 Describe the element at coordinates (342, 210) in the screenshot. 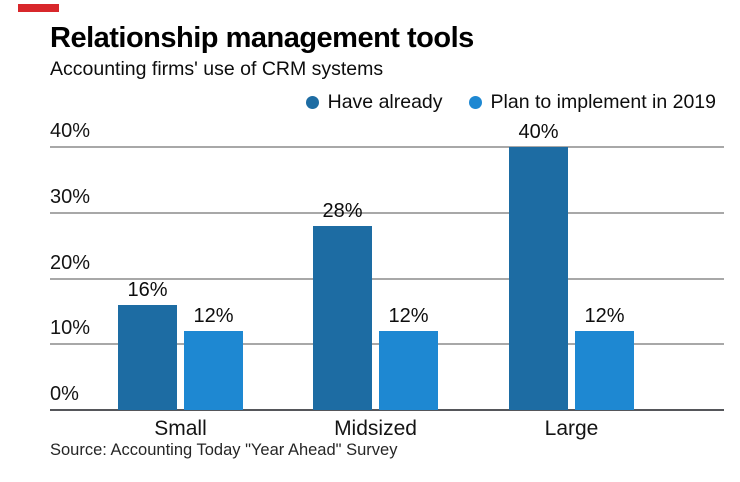

I see `bar-value-label: 28%` at that location.